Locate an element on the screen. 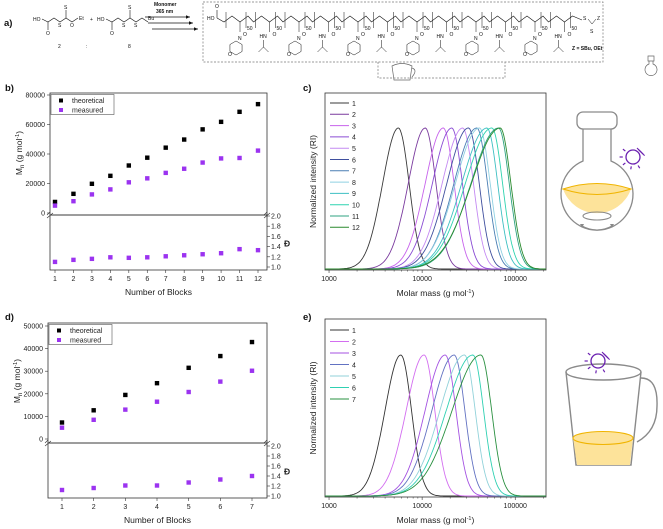 Image resolution: width=663 pixels, height=529 pixels. x-tick-label: 4 is located at coordinates (110, 279).